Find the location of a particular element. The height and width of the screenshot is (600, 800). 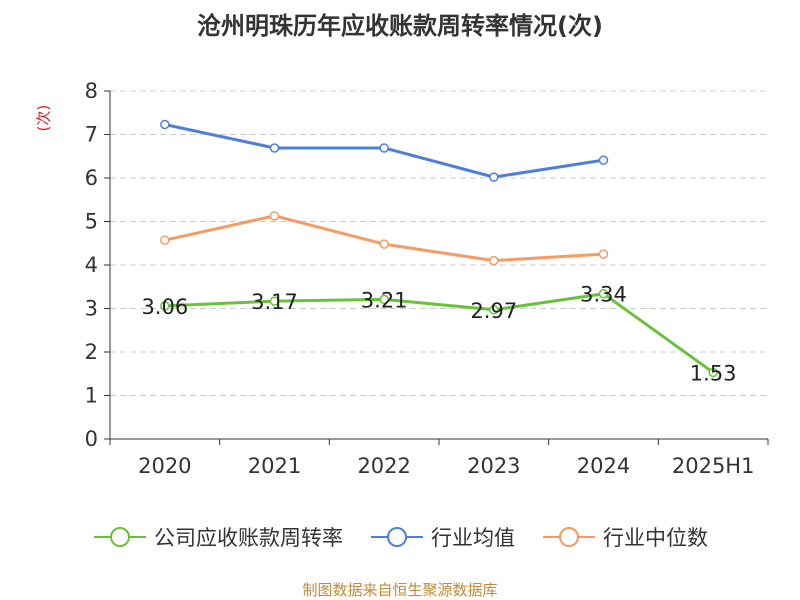

data-label-turnover-2024: 3.34 is located at coordinates (603, 295).